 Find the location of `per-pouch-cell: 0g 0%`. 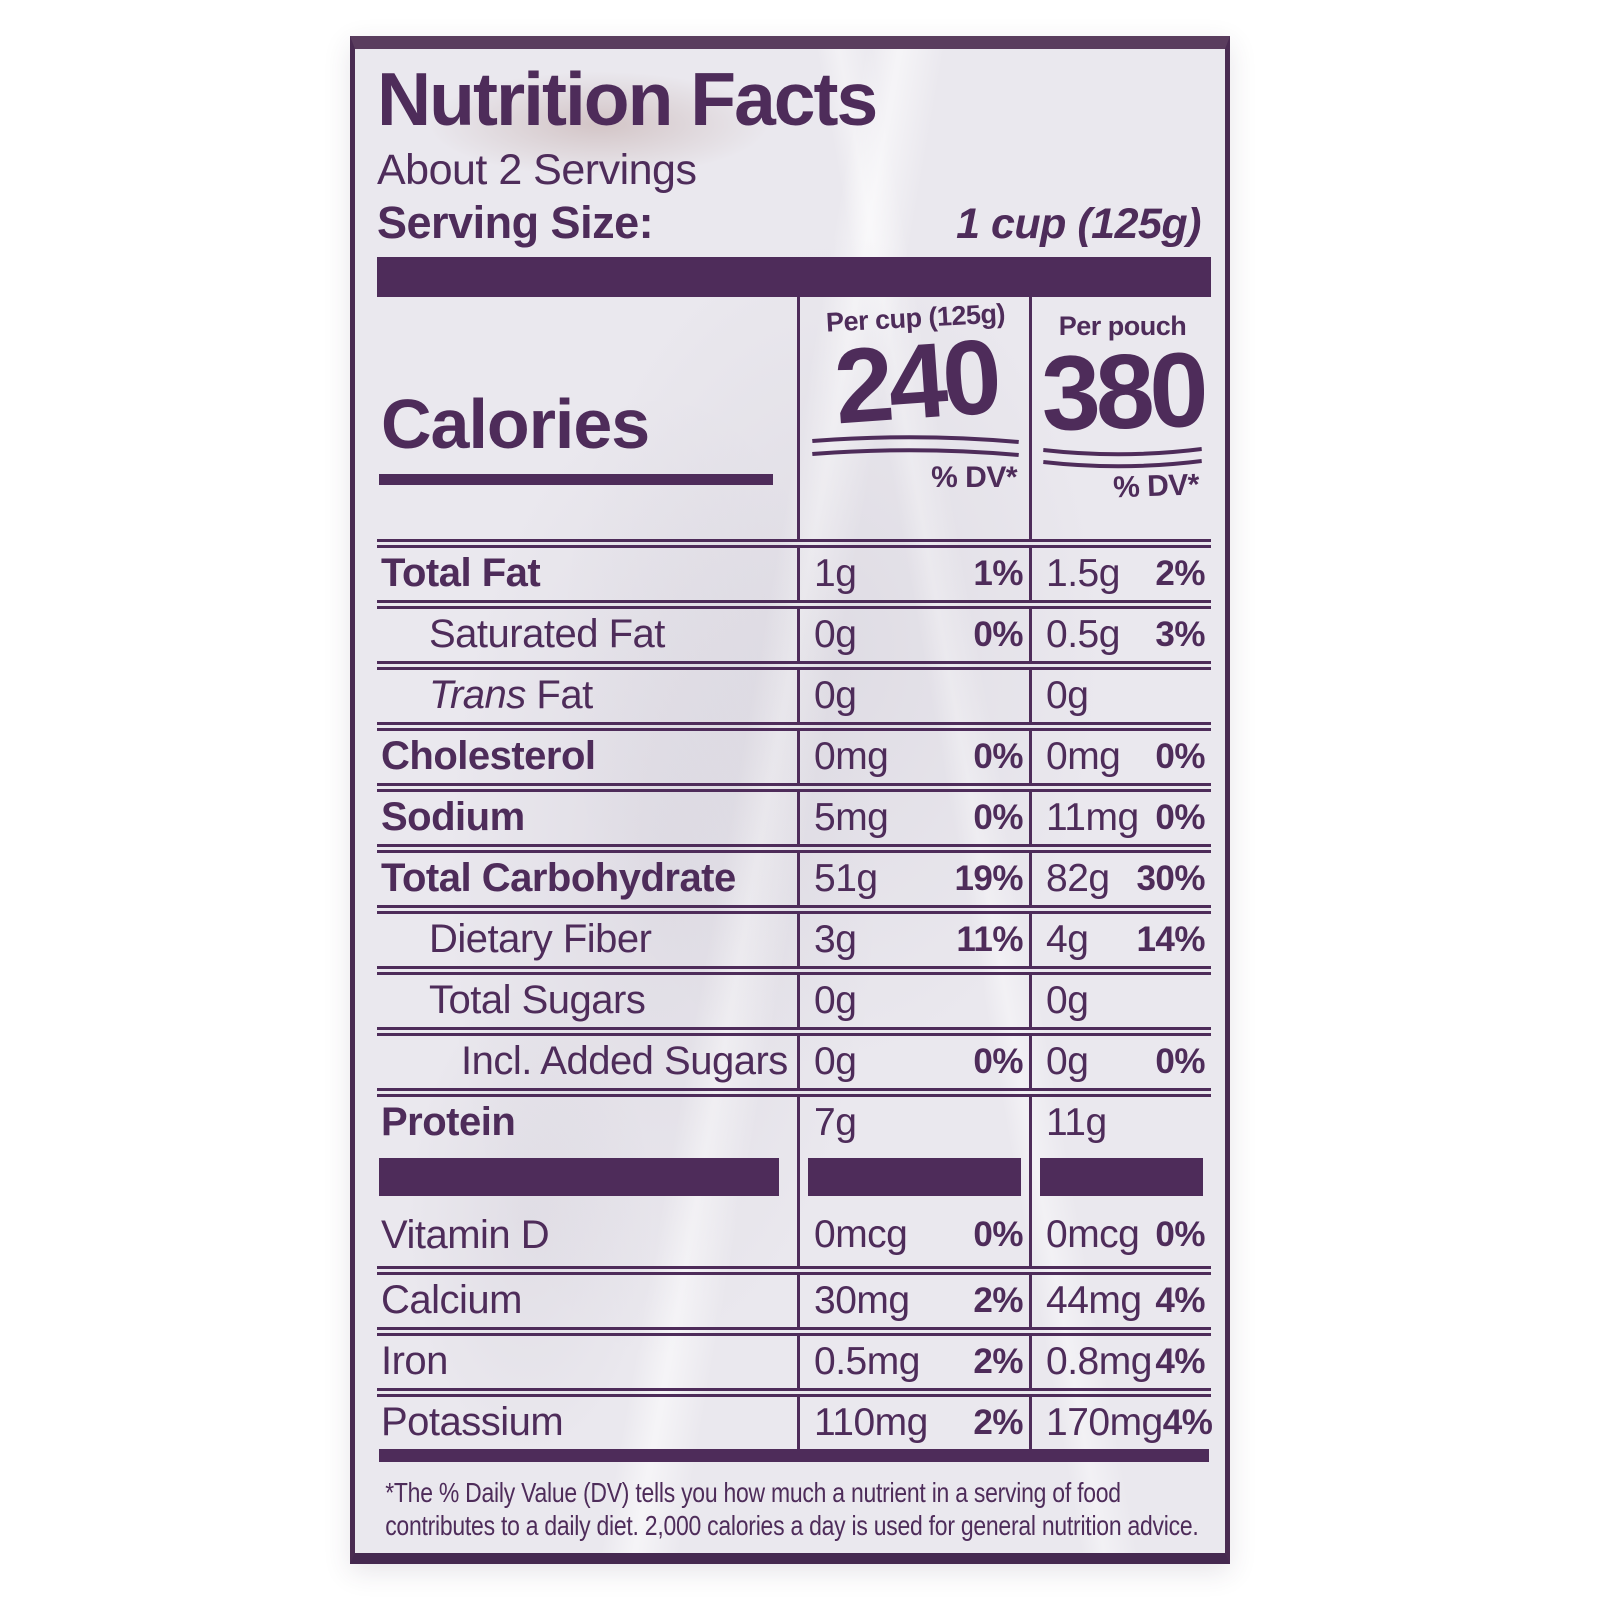

per-pouch-cell: 0g 0% is located at coordinates (1120, 1061).